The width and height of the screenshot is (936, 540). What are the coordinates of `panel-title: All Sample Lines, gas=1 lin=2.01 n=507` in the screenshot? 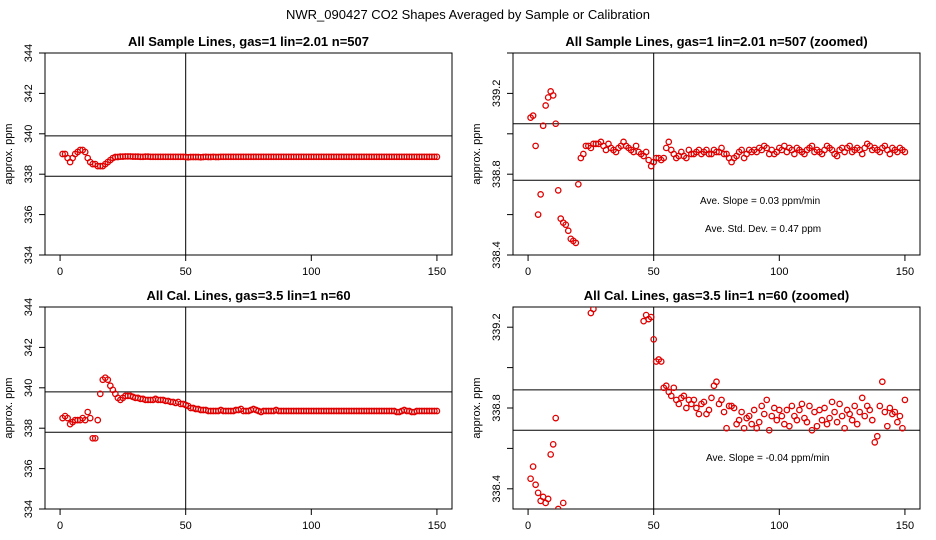 It's located at (248, 41).